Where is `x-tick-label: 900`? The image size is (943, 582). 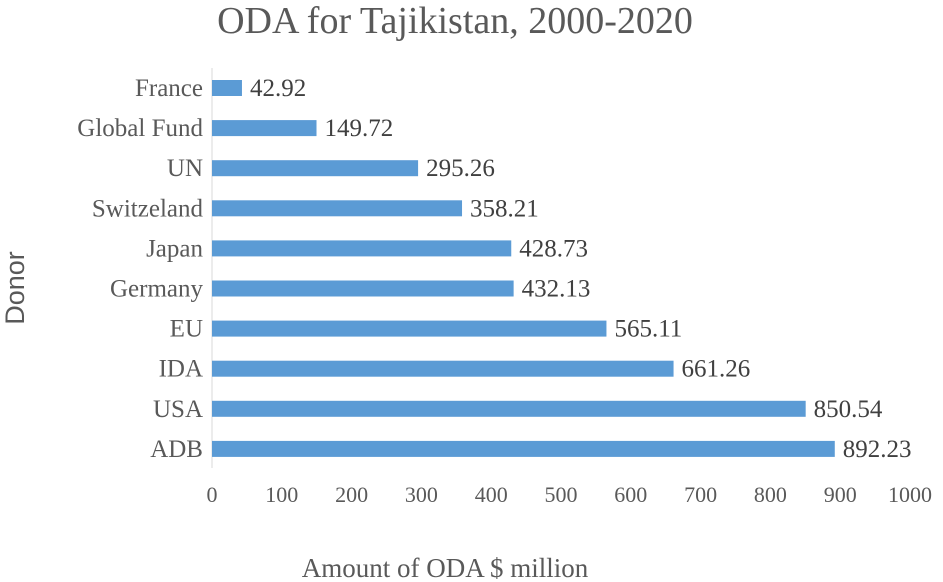
x-tick-label: 900 is located at coordinates (840, 494).